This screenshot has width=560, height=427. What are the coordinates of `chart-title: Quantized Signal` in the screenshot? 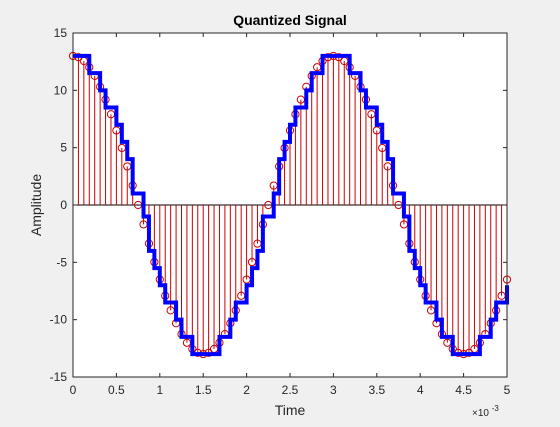 It's located at (290, 20).